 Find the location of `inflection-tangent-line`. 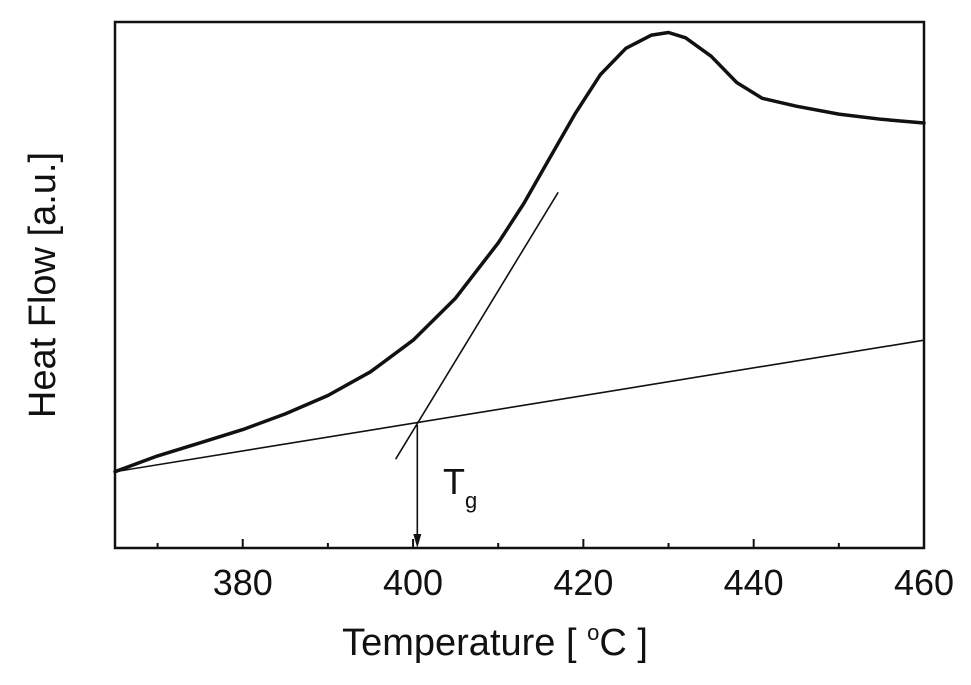

inflection-tangent-line is located at coordinates (477, 326).